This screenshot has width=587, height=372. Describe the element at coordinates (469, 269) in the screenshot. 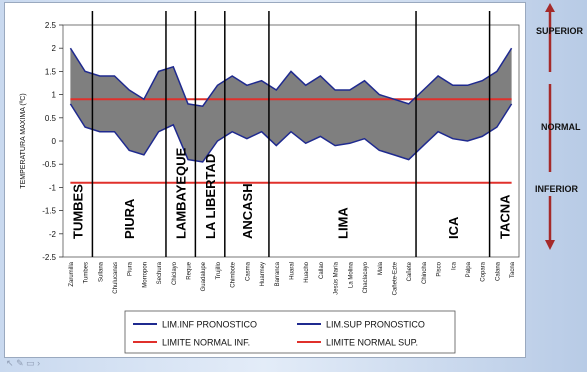

I see `x-tick-label: Palpa` at that location.